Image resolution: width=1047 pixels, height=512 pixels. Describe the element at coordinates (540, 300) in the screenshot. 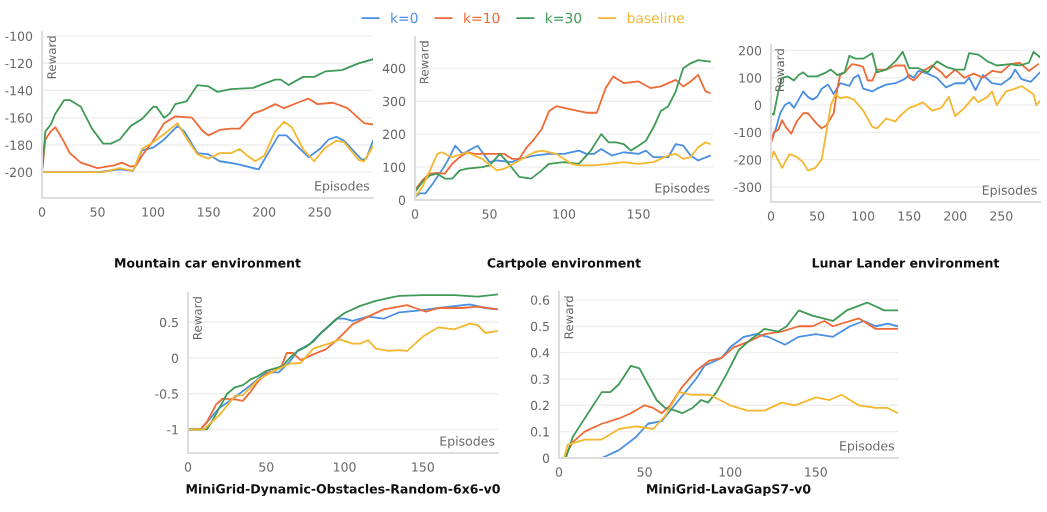

I see `y-tick-label: 0.6` at that location.